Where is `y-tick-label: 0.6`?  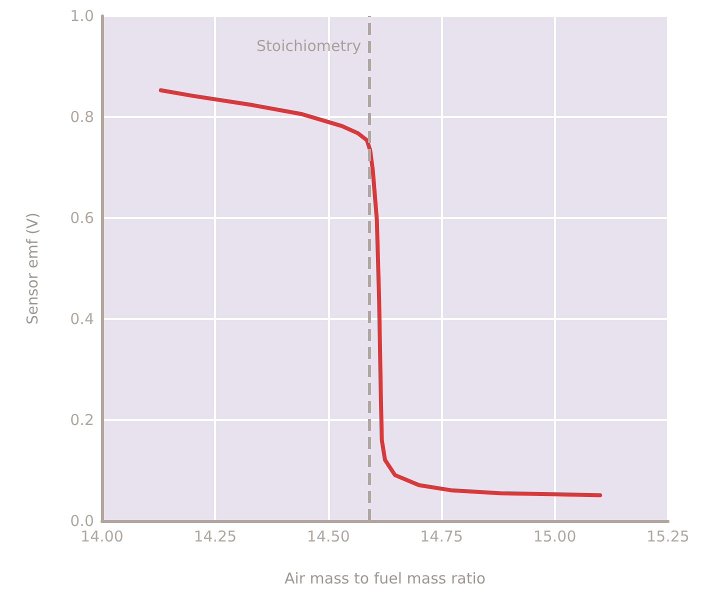
y-tick-label: 0.6 is located at coordinates (82, 218).